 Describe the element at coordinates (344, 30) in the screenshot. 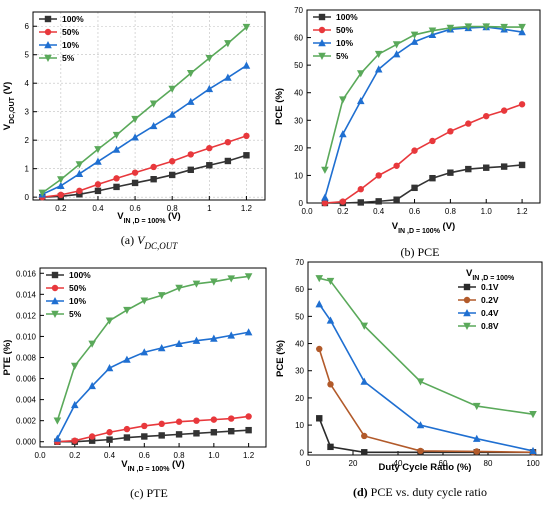

I see `legend-entry: 50%` at that location.